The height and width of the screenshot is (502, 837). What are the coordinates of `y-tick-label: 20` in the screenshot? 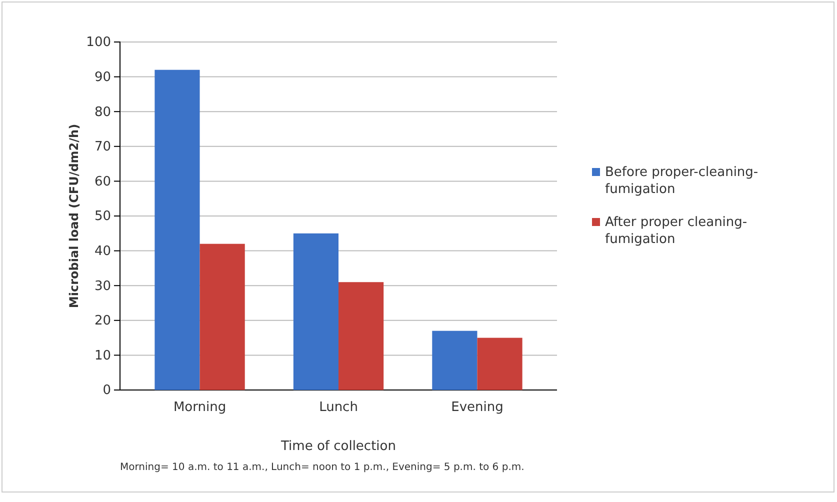 It's located at (102, 321).